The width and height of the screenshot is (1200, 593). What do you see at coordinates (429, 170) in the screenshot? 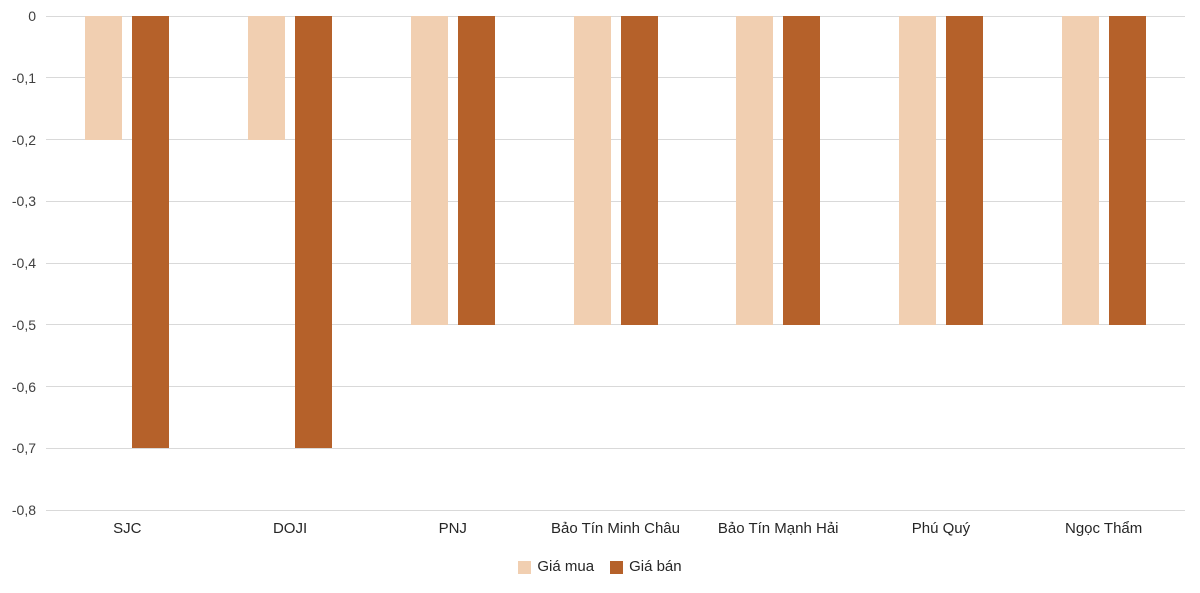
I see `bar-giá-mua-3` at bounding box center [429, 170].